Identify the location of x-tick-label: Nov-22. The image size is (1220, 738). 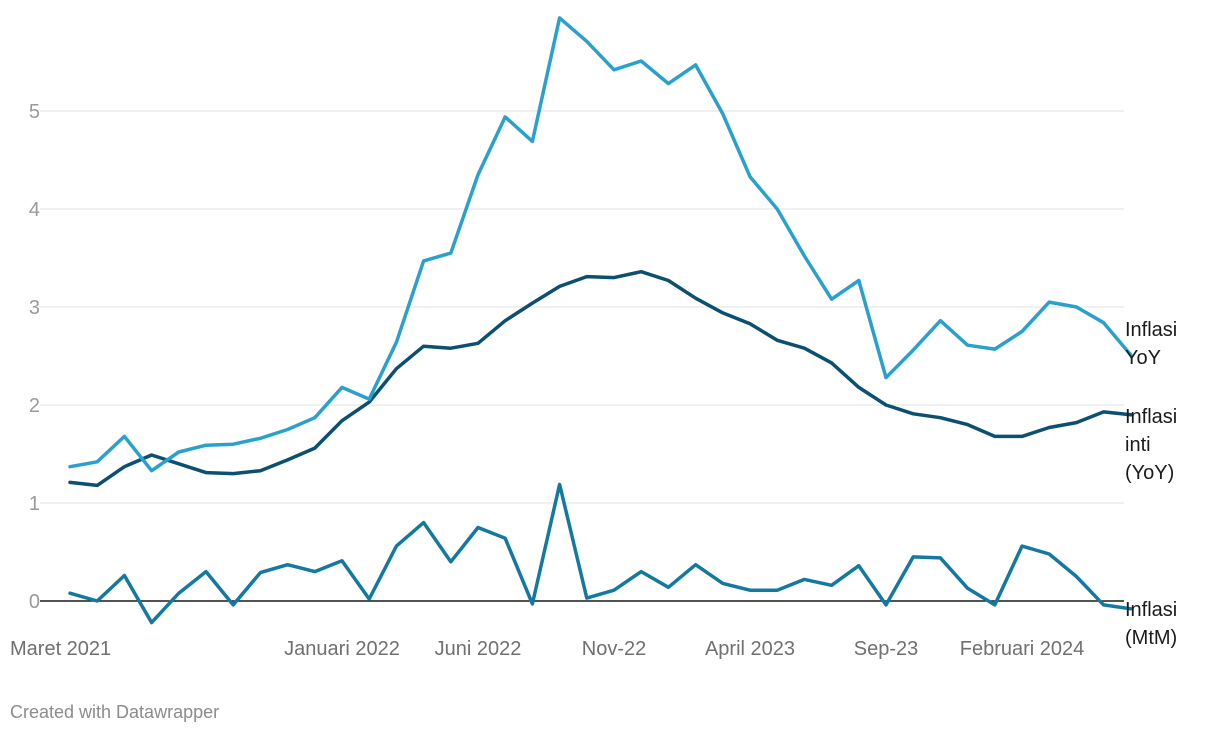
(614, 649).